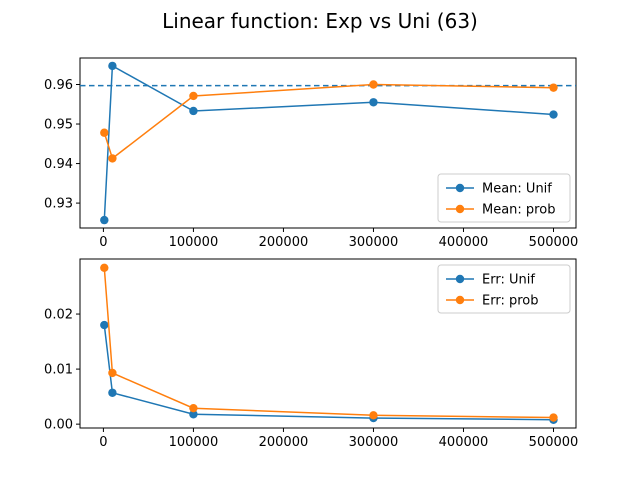 This screenshot has width=640, height=480. Describe the element at coordinates (58, 125) in the screenshot. I see `mean-y-tick-label: 0.95` at that location.